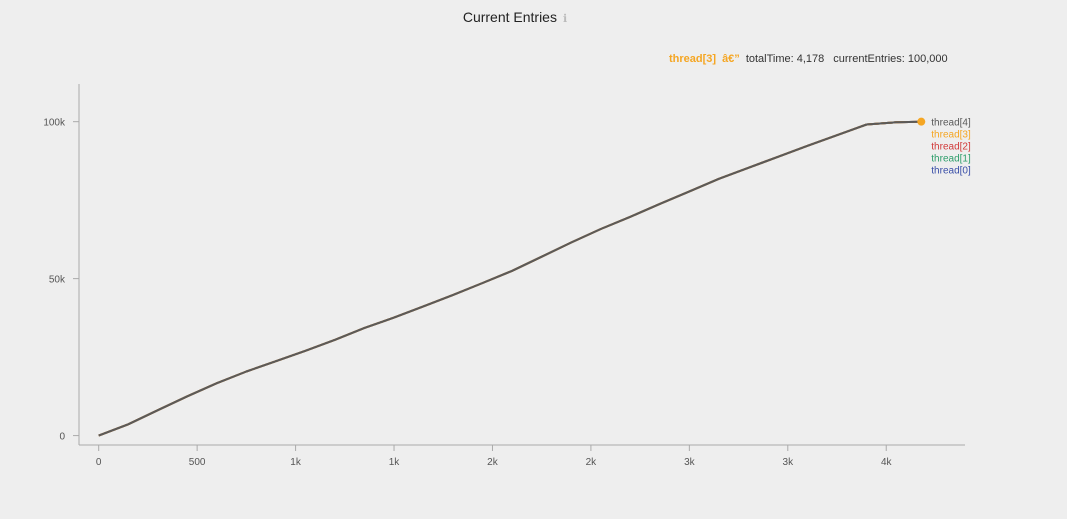 The width and height of the screenshot is (1067, 519). Describe the element at coordinates (731, 59) in the screenshot. I see `tooltip-separator: â€”` at that location.